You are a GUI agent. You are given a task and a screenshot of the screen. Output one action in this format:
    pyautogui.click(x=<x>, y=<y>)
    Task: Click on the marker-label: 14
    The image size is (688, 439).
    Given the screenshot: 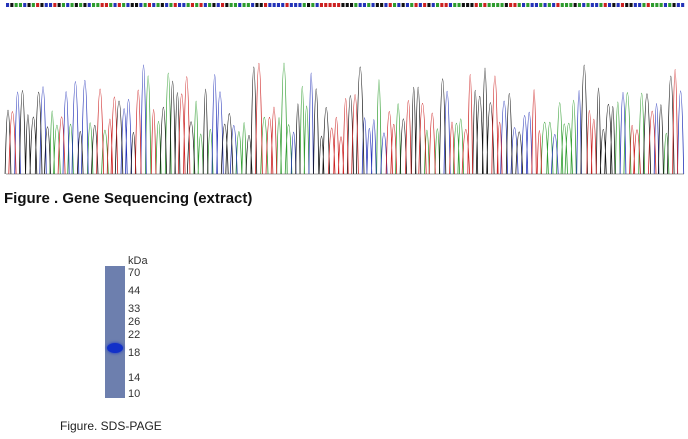 What is the action you would take?
    pyautogui.click(x=134, y=378)
    